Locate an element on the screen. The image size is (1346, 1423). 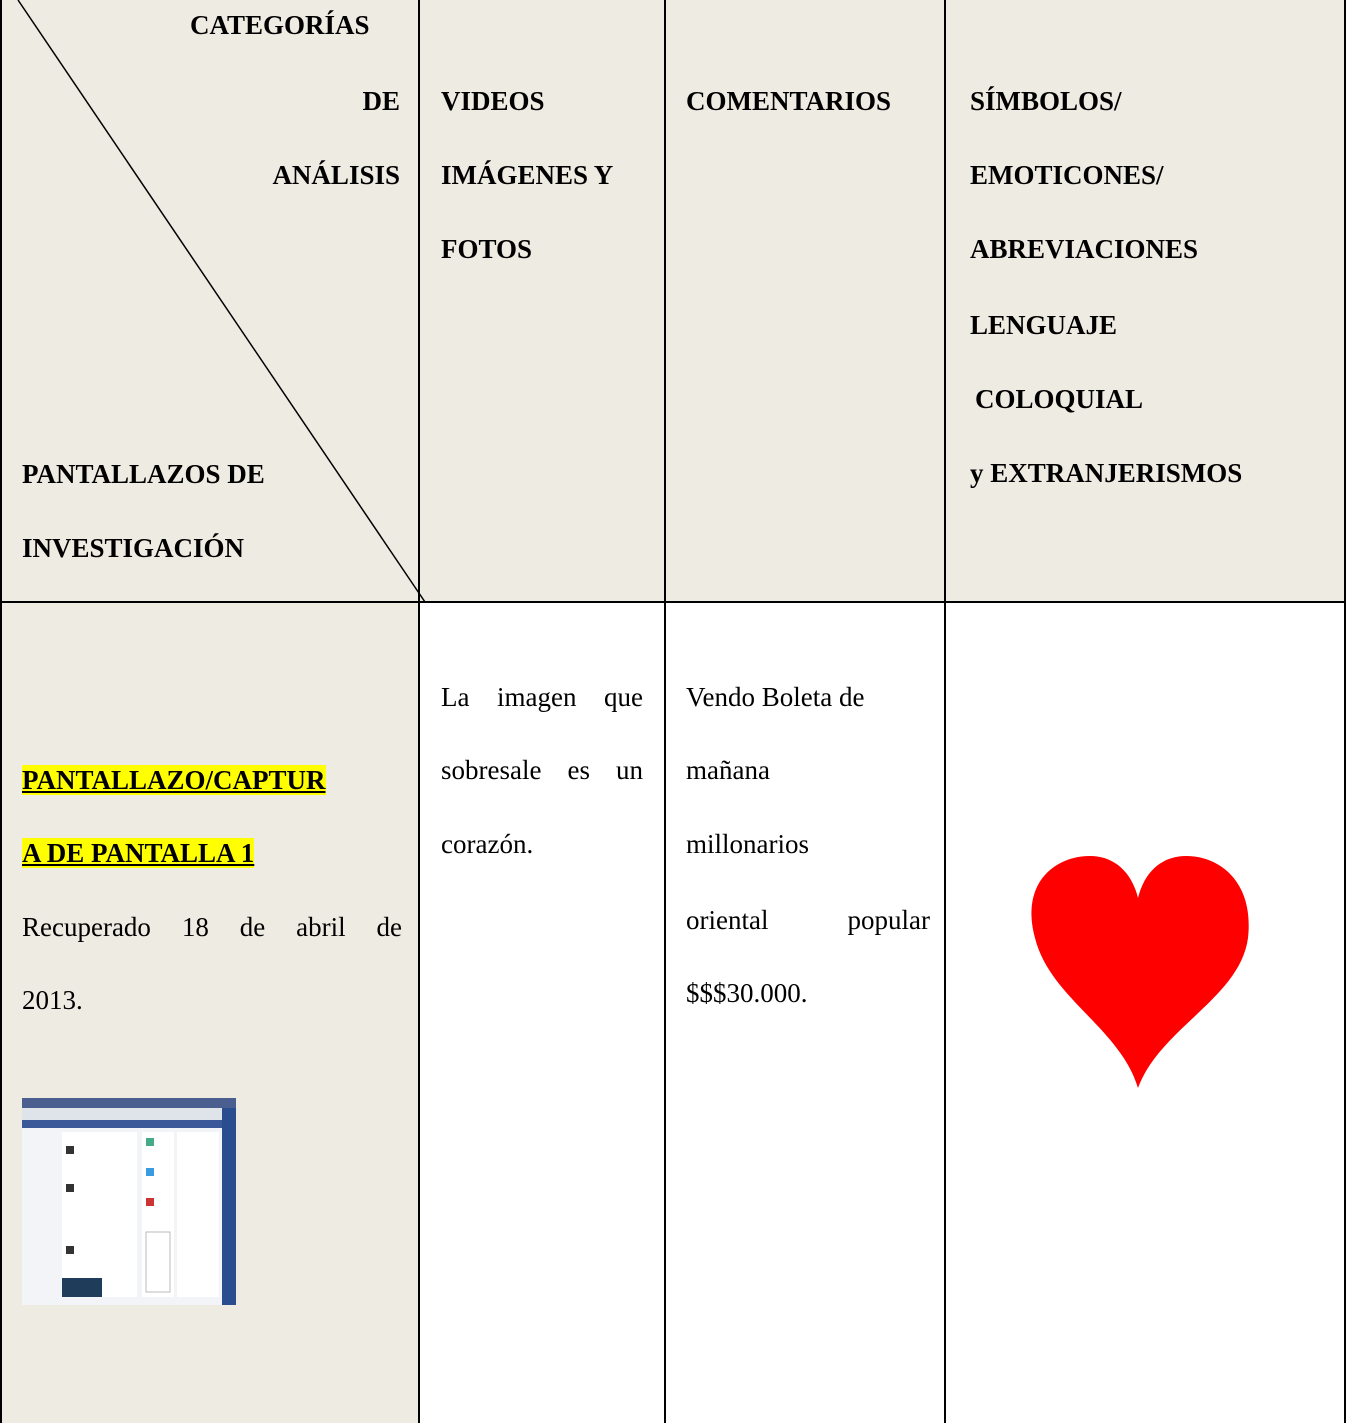
column-header: EMOTICONES/ is located at coordinates (1067, 175).